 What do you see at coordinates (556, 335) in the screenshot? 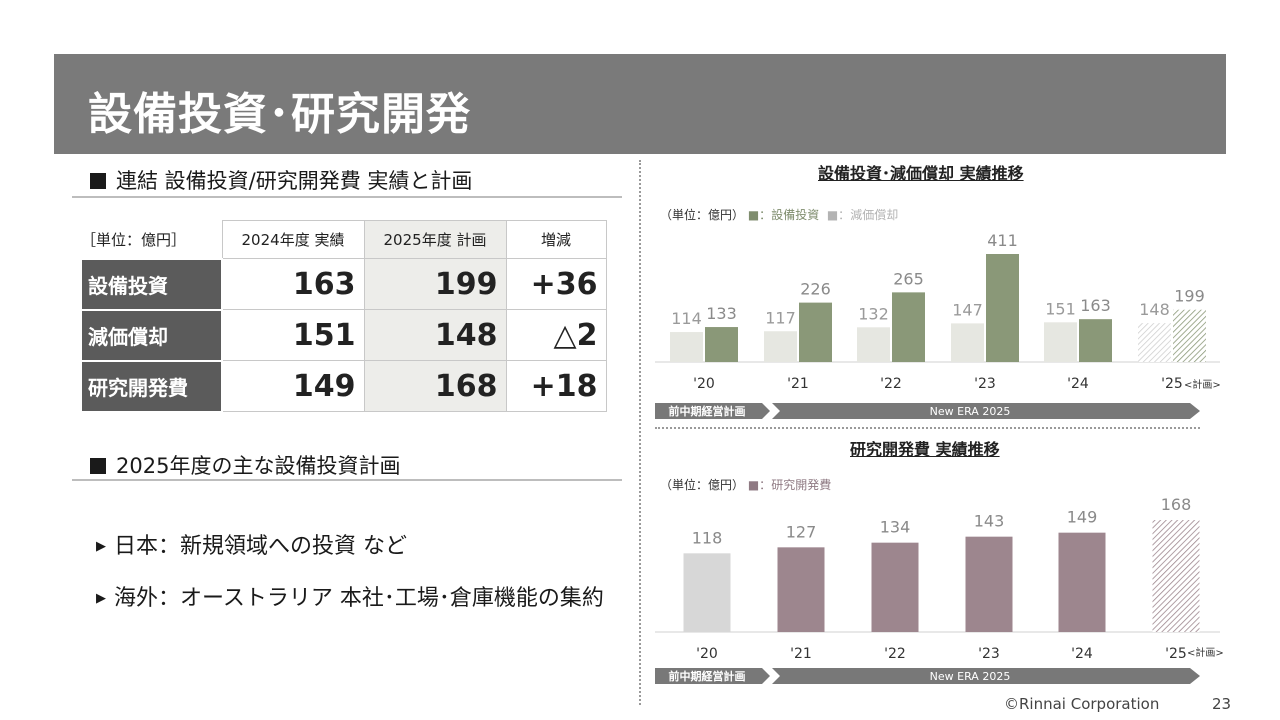
I see `table-cell: △2` at bounding box center [556, 335].